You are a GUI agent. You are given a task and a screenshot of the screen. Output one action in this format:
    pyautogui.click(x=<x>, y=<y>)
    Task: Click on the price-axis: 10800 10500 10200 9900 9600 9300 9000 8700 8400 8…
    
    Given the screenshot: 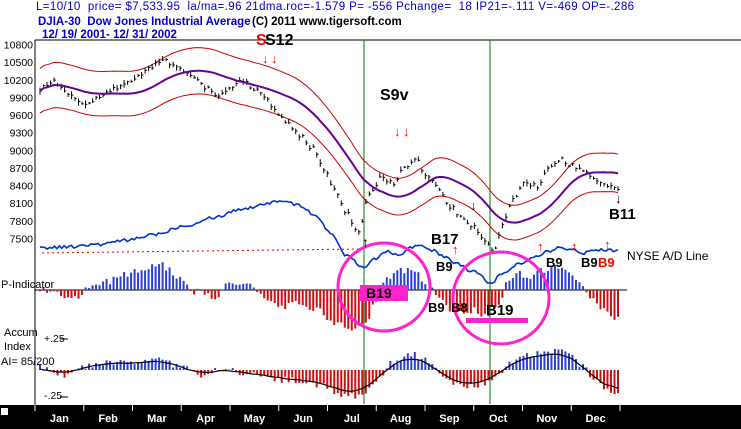 What is the action you would take?
    pyautogui.click(x=18, y=143)
    